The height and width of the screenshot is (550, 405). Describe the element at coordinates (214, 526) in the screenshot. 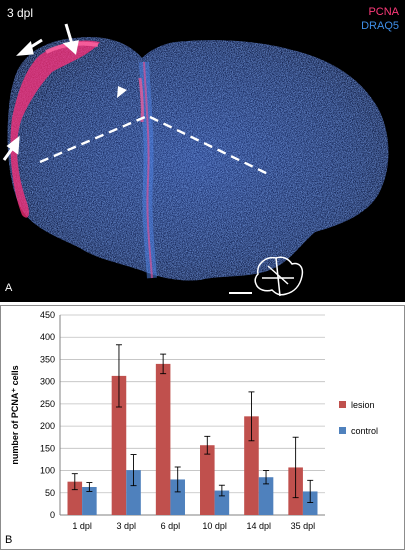

I see `x-tick-label: 10 dpl` at that location.